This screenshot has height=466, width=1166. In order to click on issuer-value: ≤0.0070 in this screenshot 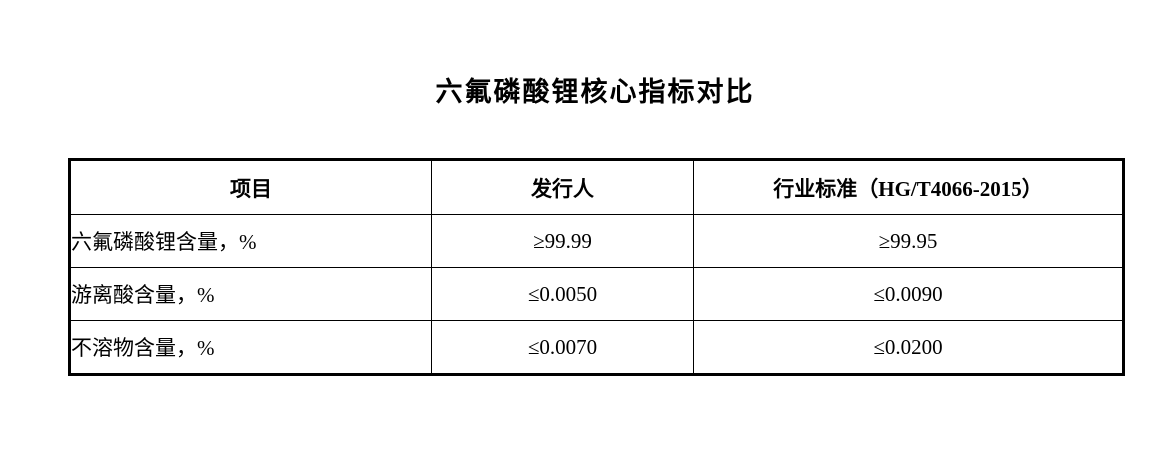, I will do `click(562, 348)`.